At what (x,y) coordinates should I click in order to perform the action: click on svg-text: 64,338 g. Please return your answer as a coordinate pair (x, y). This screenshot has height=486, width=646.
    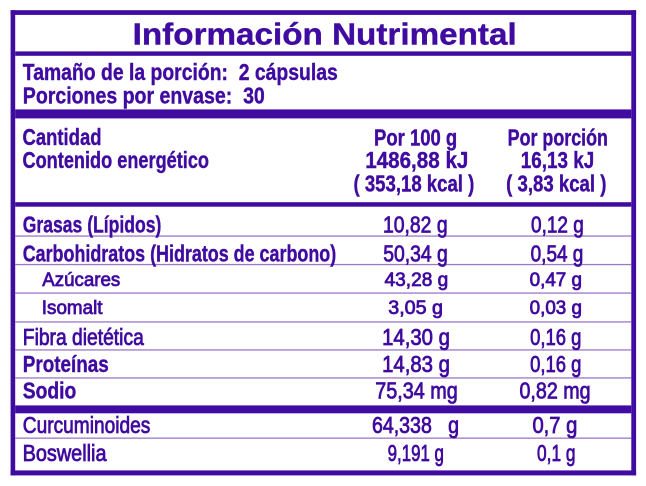
    Looking at the image, I should click on (415, 425).